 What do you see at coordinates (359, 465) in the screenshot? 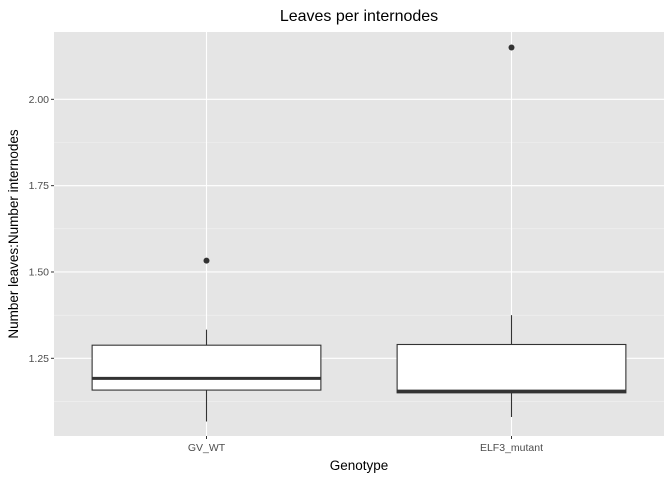
I see `x-axis-title: Genotype` at bounding box center [359, 465].